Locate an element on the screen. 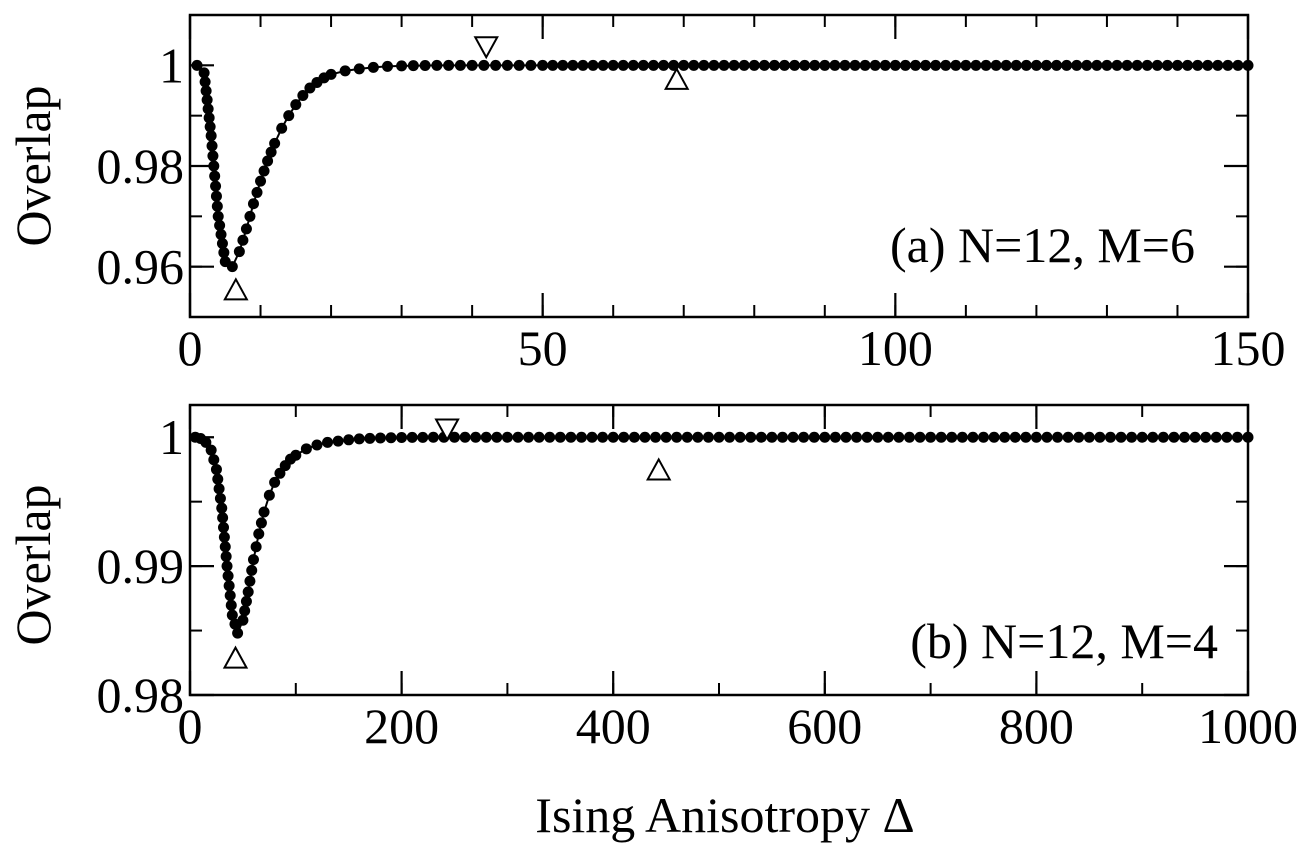 The image size is (1313, 843). x-axis-label: Ising Anisotropy Δ is located at coordinates (724, 815).